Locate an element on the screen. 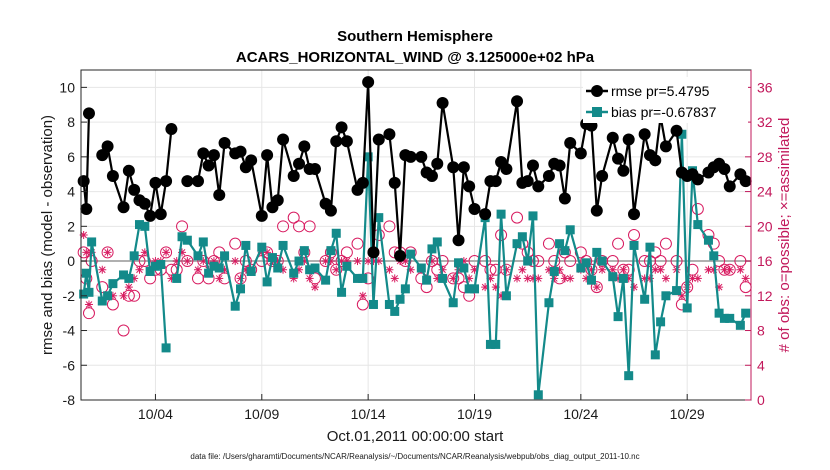  y-tick-label: 0 is located at coordinates (71, 261).